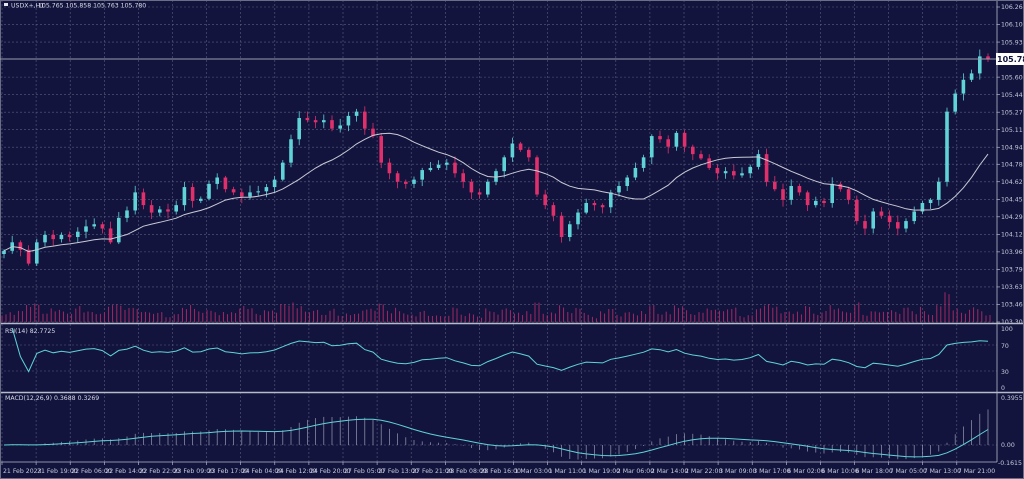 Image resolution: width=1024 pixels, height=479 pixels. Describe the element at coordinates (496, 438) in the screenshot. I see `macd-signal-line` at that location.